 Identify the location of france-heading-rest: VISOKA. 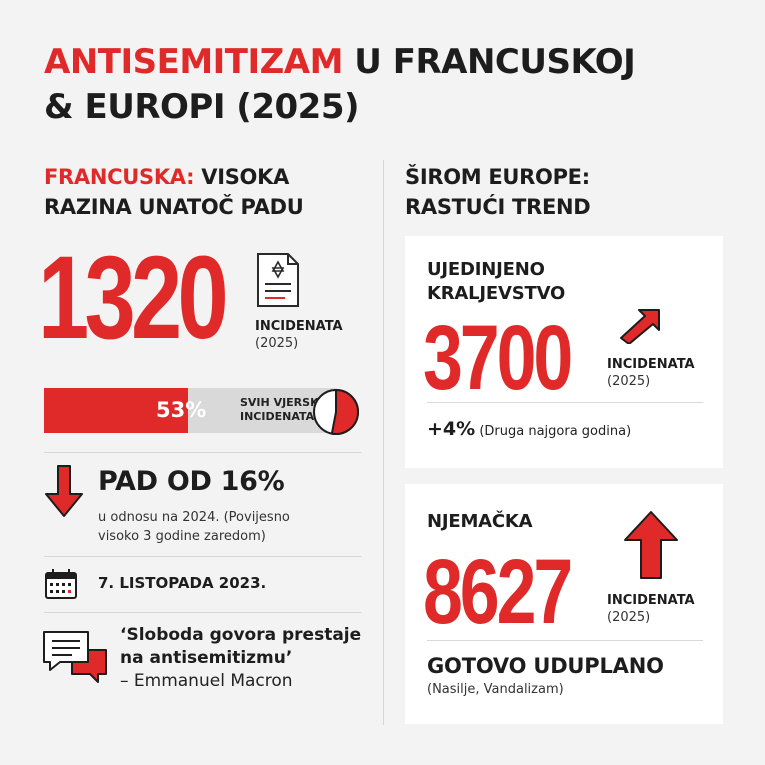
(242, 177).